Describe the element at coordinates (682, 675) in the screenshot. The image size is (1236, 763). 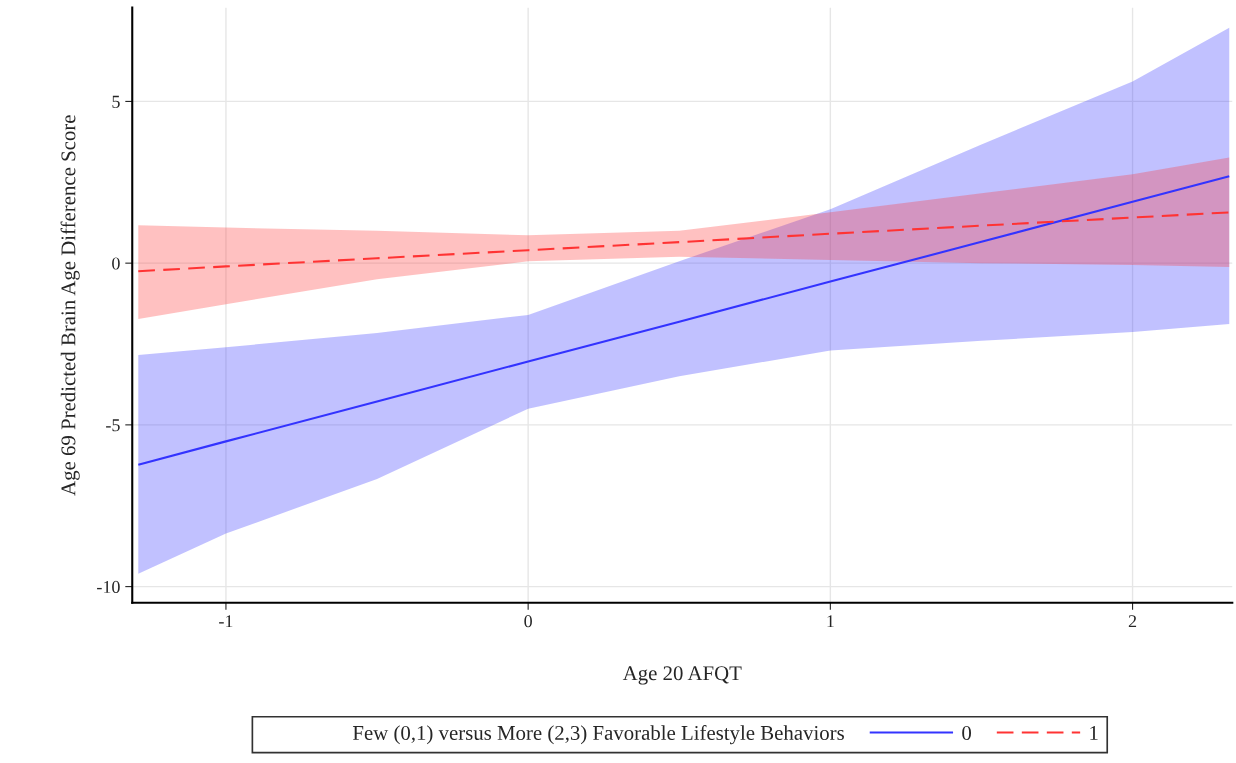
I see `x-axis-title: Age 20 AFQT` at that location.